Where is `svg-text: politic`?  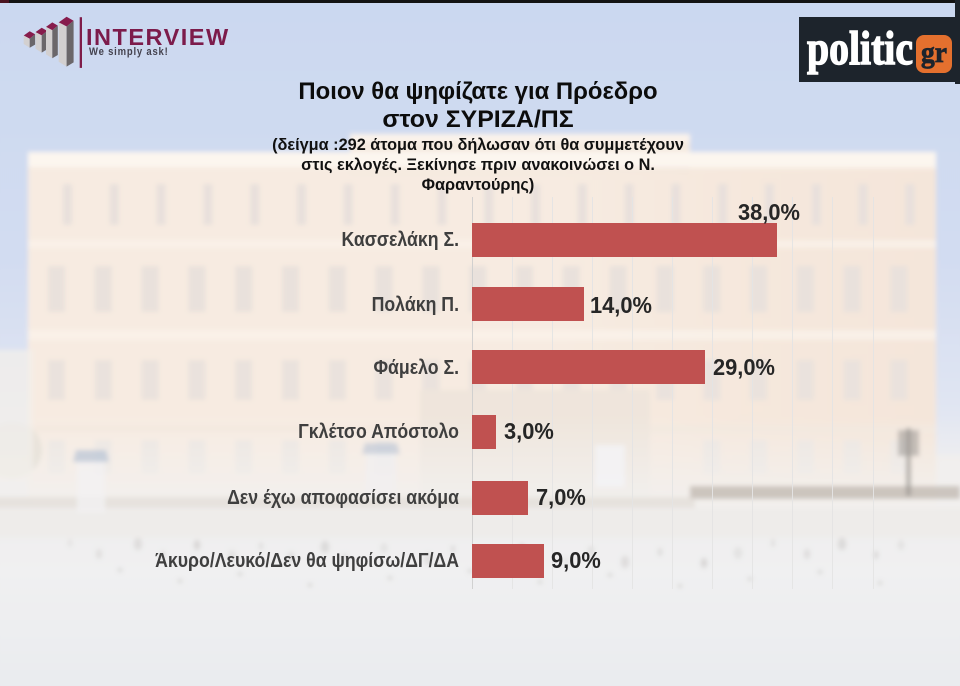 svg-text: politic is located at coordinates (860, 48).